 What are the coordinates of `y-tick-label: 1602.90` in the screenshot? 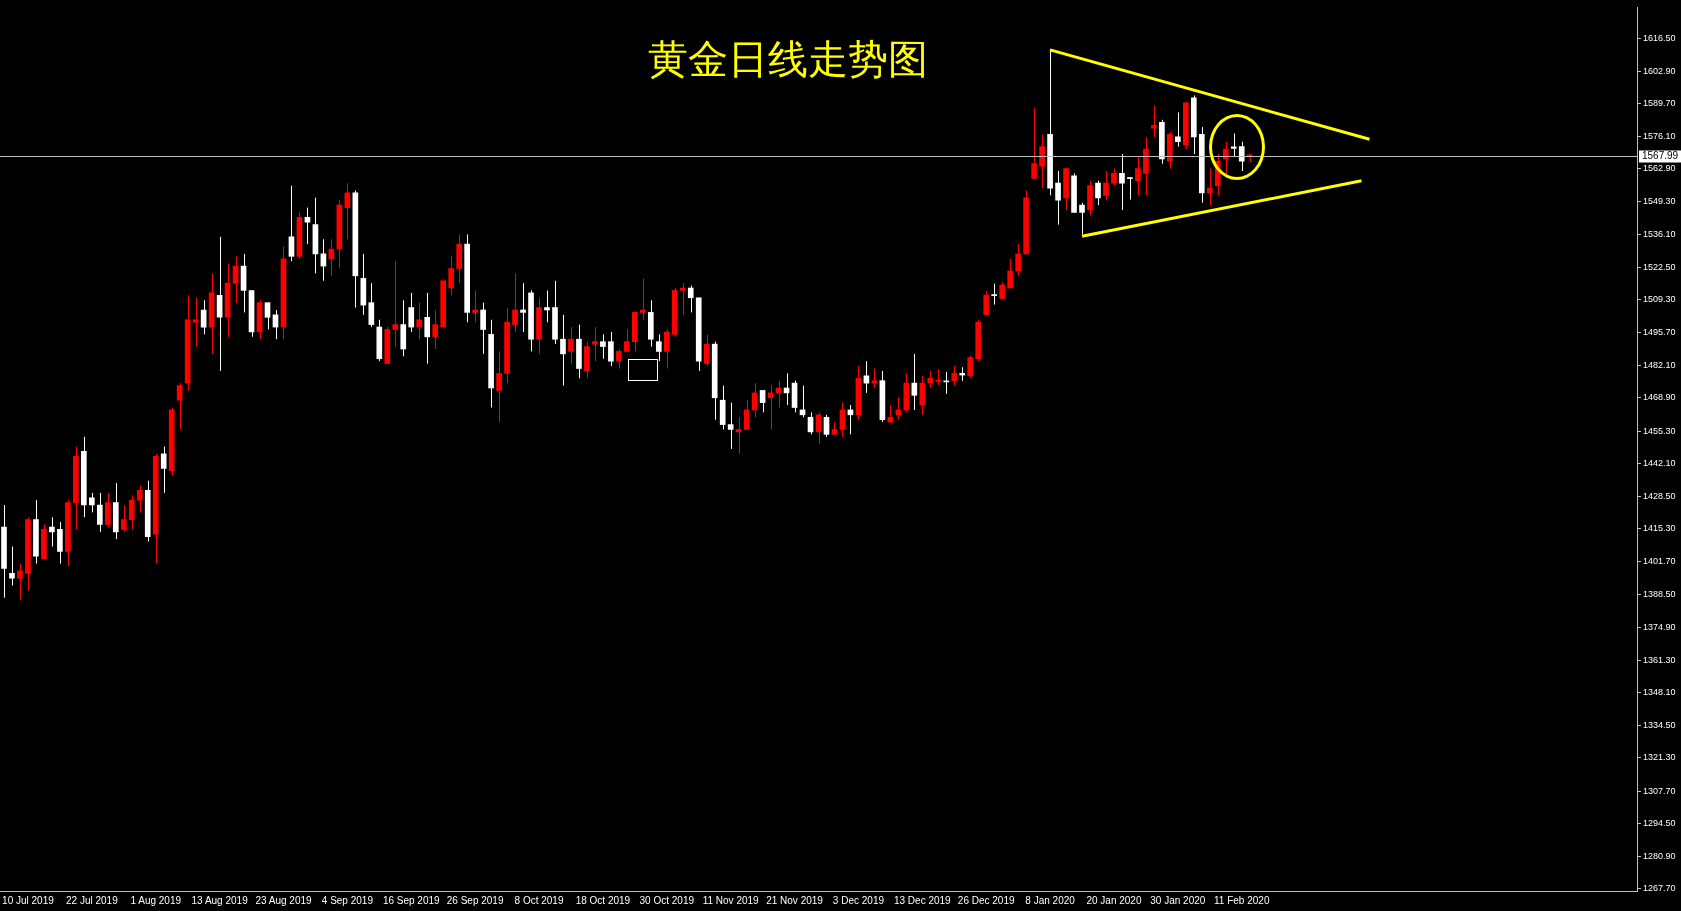 It's located at (1659, 70).